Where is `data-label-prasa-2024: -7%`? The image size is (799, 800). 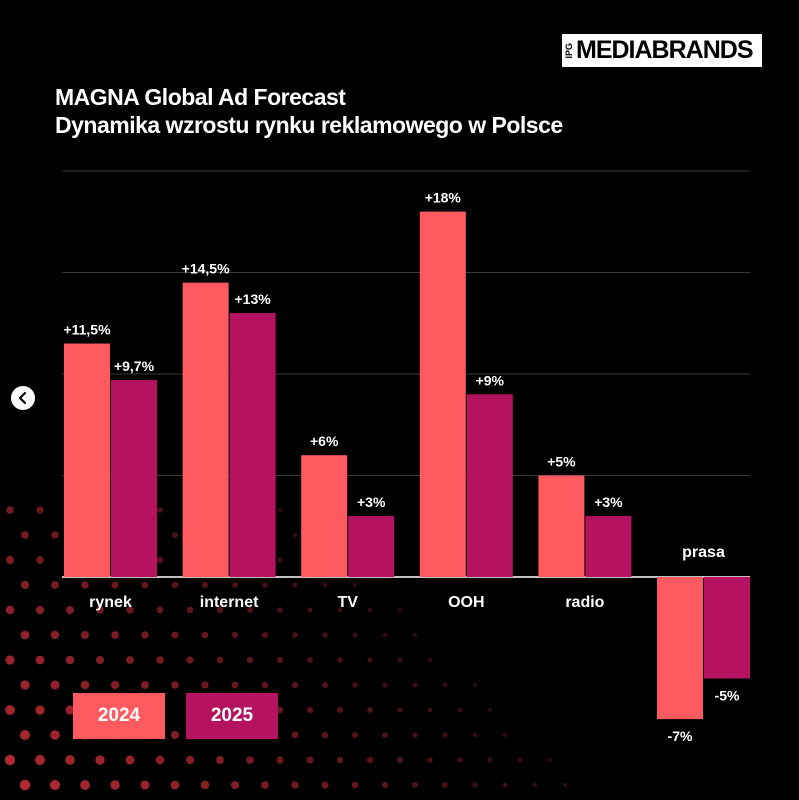
data-label-prasa-2024: -7% is located at coordinates (680, 736).